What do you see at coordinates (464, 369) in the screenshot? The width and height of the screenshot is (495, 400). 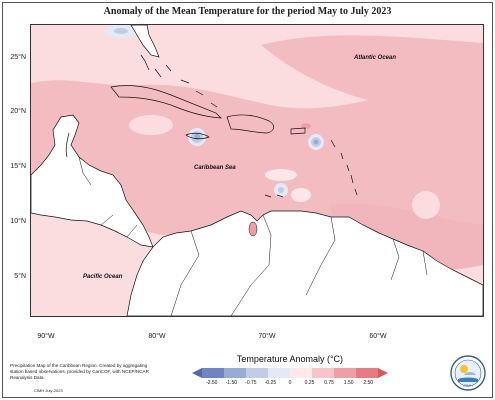 I see `sun-icon` at bounding box center [464, 369].